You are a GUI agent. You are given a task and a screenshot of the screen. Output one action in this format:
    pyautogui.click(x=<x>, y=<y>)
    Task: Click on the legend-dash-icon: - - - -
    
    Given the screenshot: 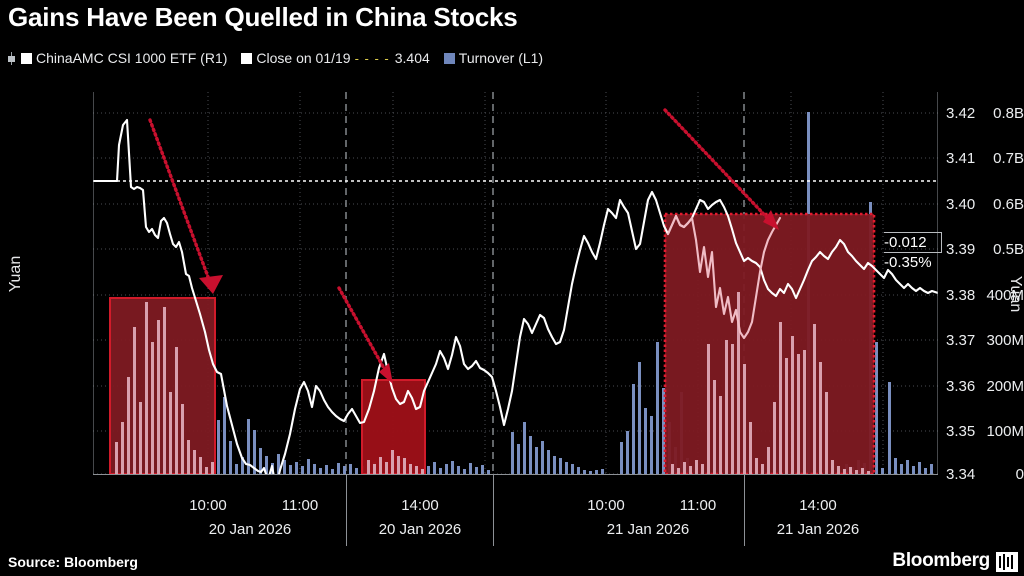 What is the action you would take?
    pyautogui.click(x=372, y=58)
    